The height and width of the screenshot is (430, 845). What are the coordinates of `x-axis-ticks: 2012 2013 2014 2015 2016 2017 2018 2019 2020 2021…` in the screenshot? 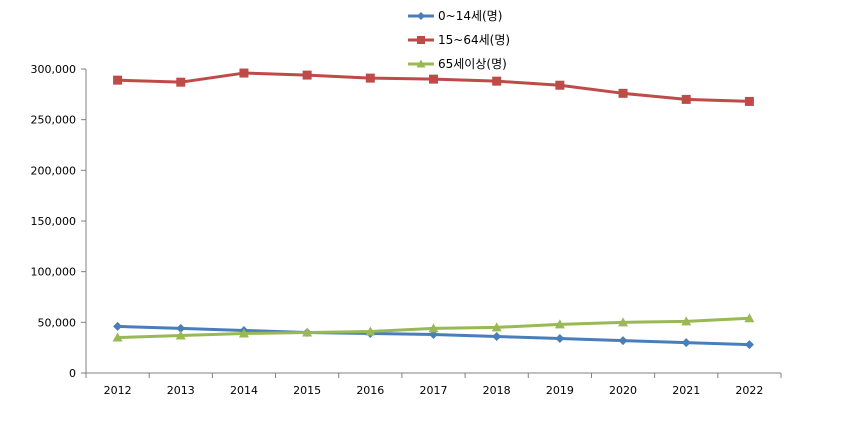 It's located at (433, 385).